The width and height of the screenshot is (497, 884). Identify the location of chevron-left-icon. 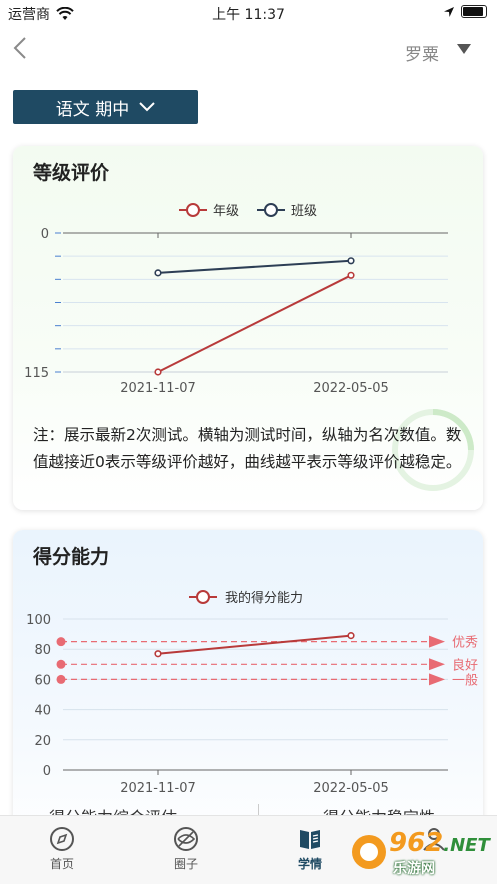
(20, 48).